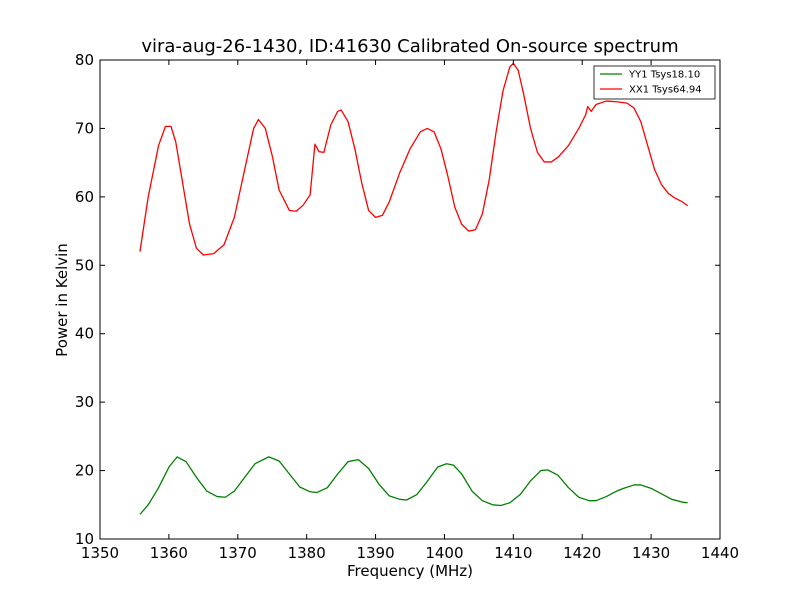  Describe the element at coordinates (84, 402) in the screenshot. I see `y-tick-label: 30` at that location.